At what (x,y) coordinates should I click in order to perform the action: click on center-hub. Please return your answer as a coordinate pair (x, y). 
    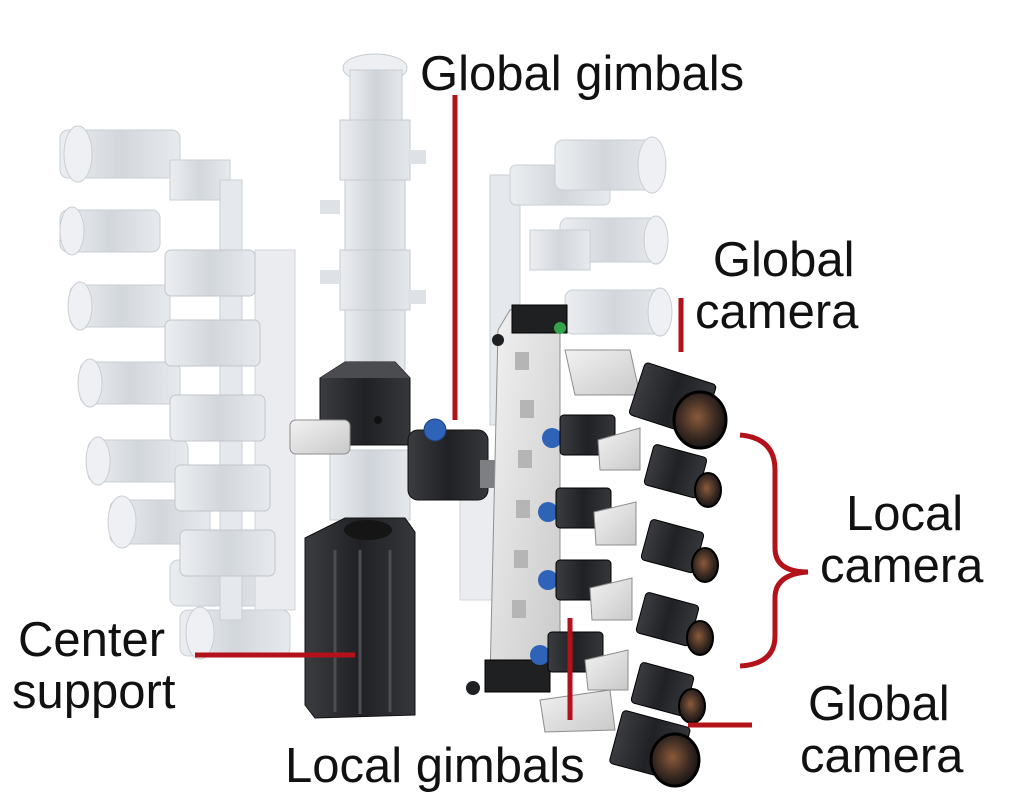
    Looking at the image, I should click on (350, 408).